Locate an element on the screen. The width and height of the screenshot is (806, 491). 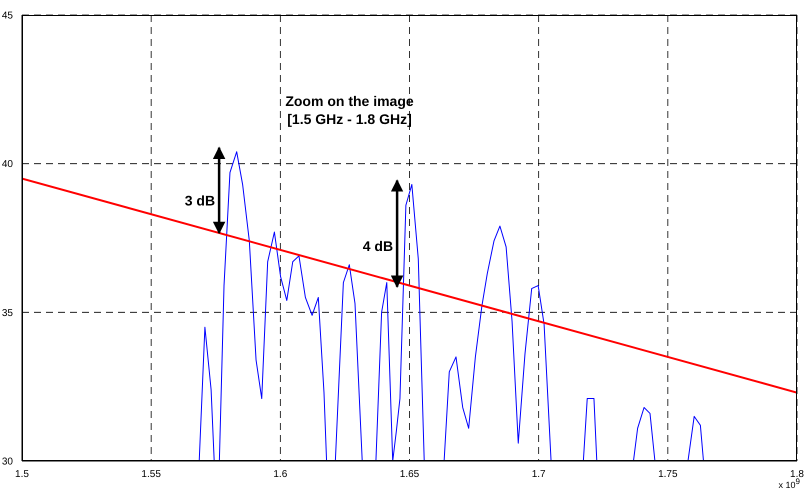
annotation: 4 dB is located at coordinates (378, 246).